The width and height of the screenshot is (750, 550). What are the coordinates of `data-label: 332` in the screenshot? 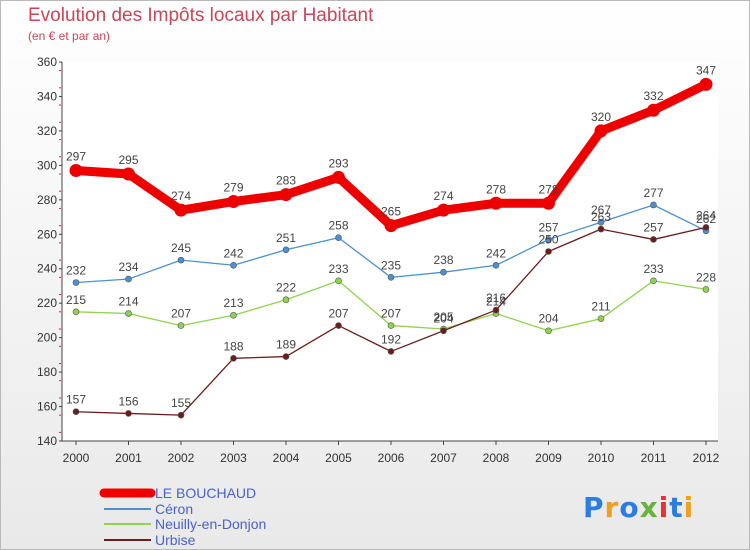 It's located at (653, 96).